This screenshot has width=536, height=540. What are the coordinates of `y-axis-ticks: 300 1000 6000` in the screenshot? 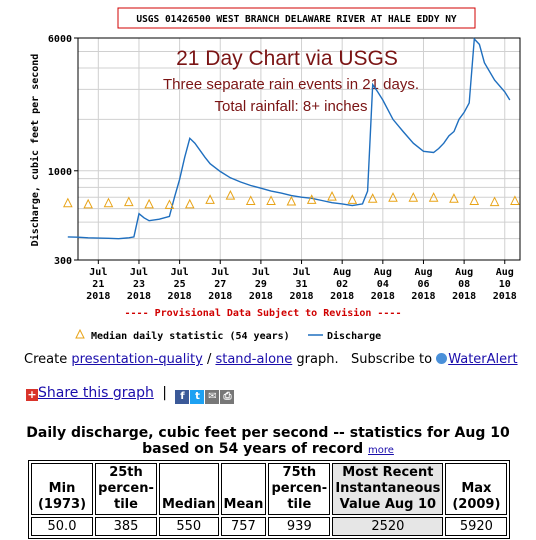 It's located at (63, 150).